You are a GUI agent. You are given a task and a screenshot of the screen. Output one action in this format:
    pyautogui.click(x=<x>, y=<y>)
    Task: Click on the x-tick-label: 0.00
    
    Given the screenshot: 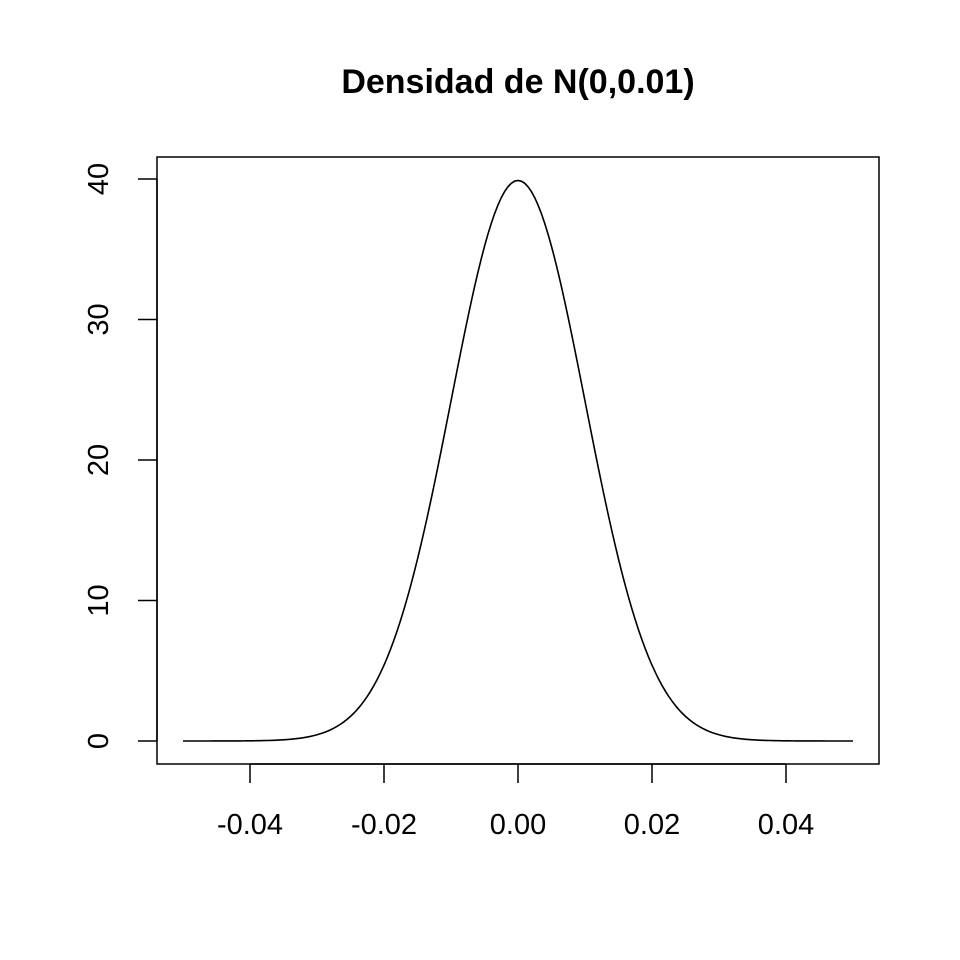 What is the action you would take?
    pyautogui.click(x=518, y=825)
    